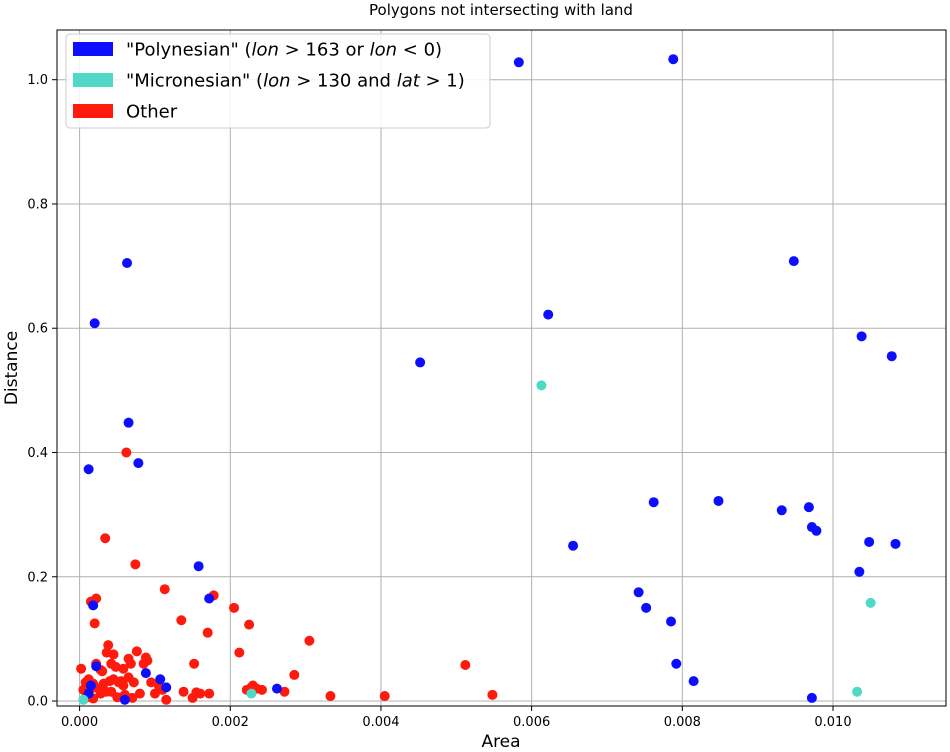 The image size is (950, 752). I want to click on x-axis-ticks: 0.000 0.002 0.004 0.006 0.008 0.010, so click(456, 718).